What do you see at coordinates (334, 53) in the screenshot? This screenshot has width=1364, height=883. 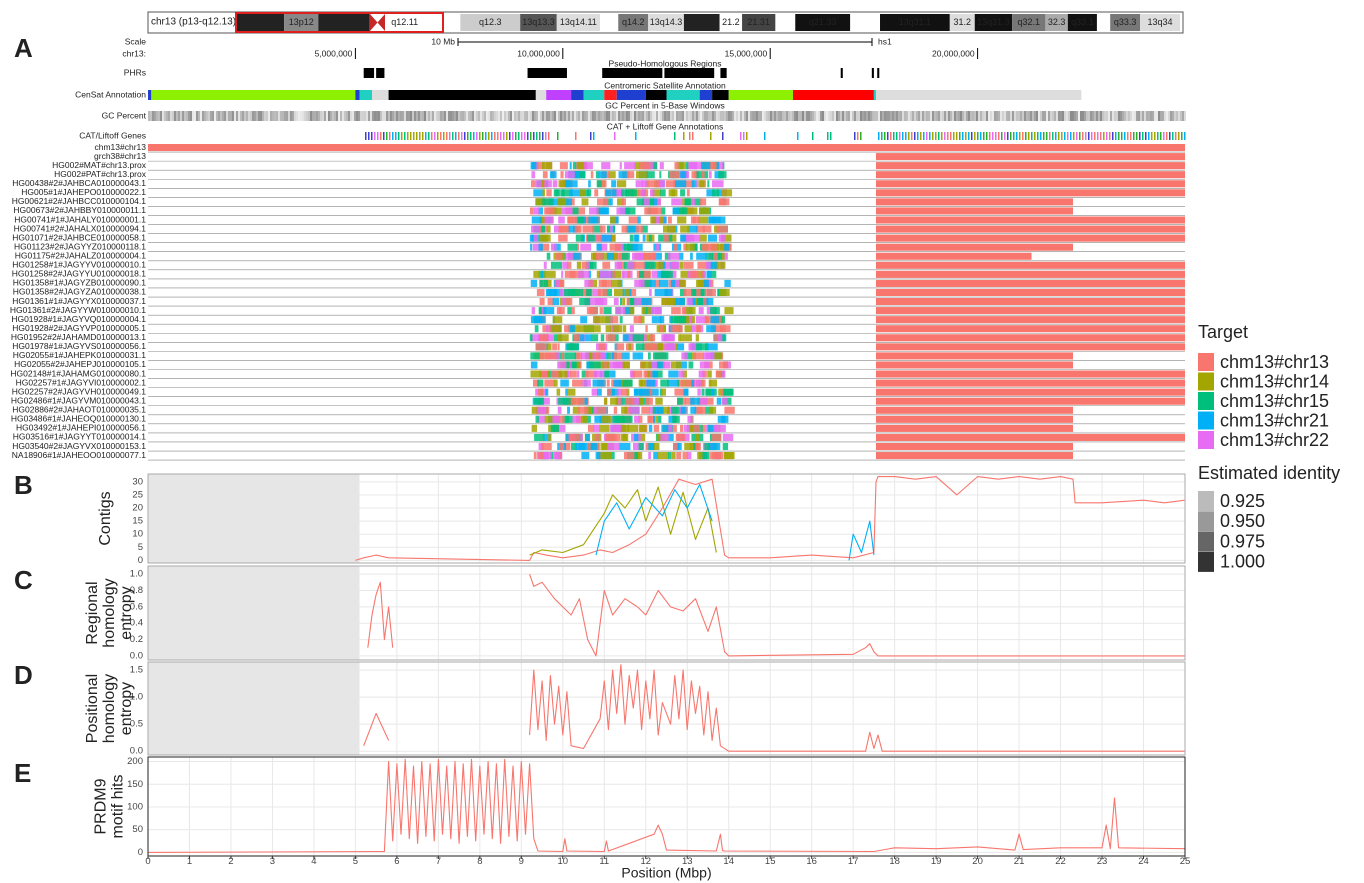 I see `position-label: 5,000,000` at bounding box center [334, 53].